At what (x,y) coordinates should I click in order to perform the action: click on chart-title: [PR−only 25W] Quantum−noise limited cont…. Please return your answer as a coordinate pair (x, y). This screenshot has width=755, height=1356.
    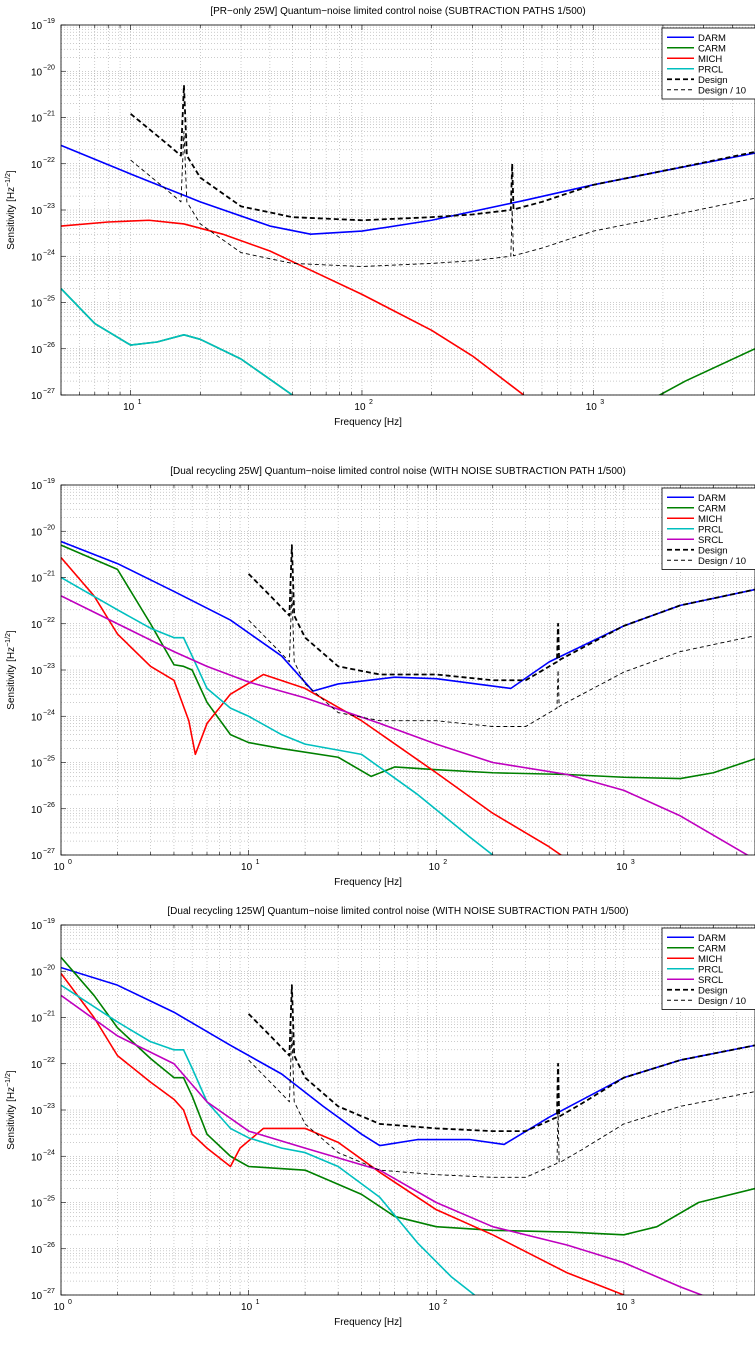
    Looking at the image, I should click on (397, 11).